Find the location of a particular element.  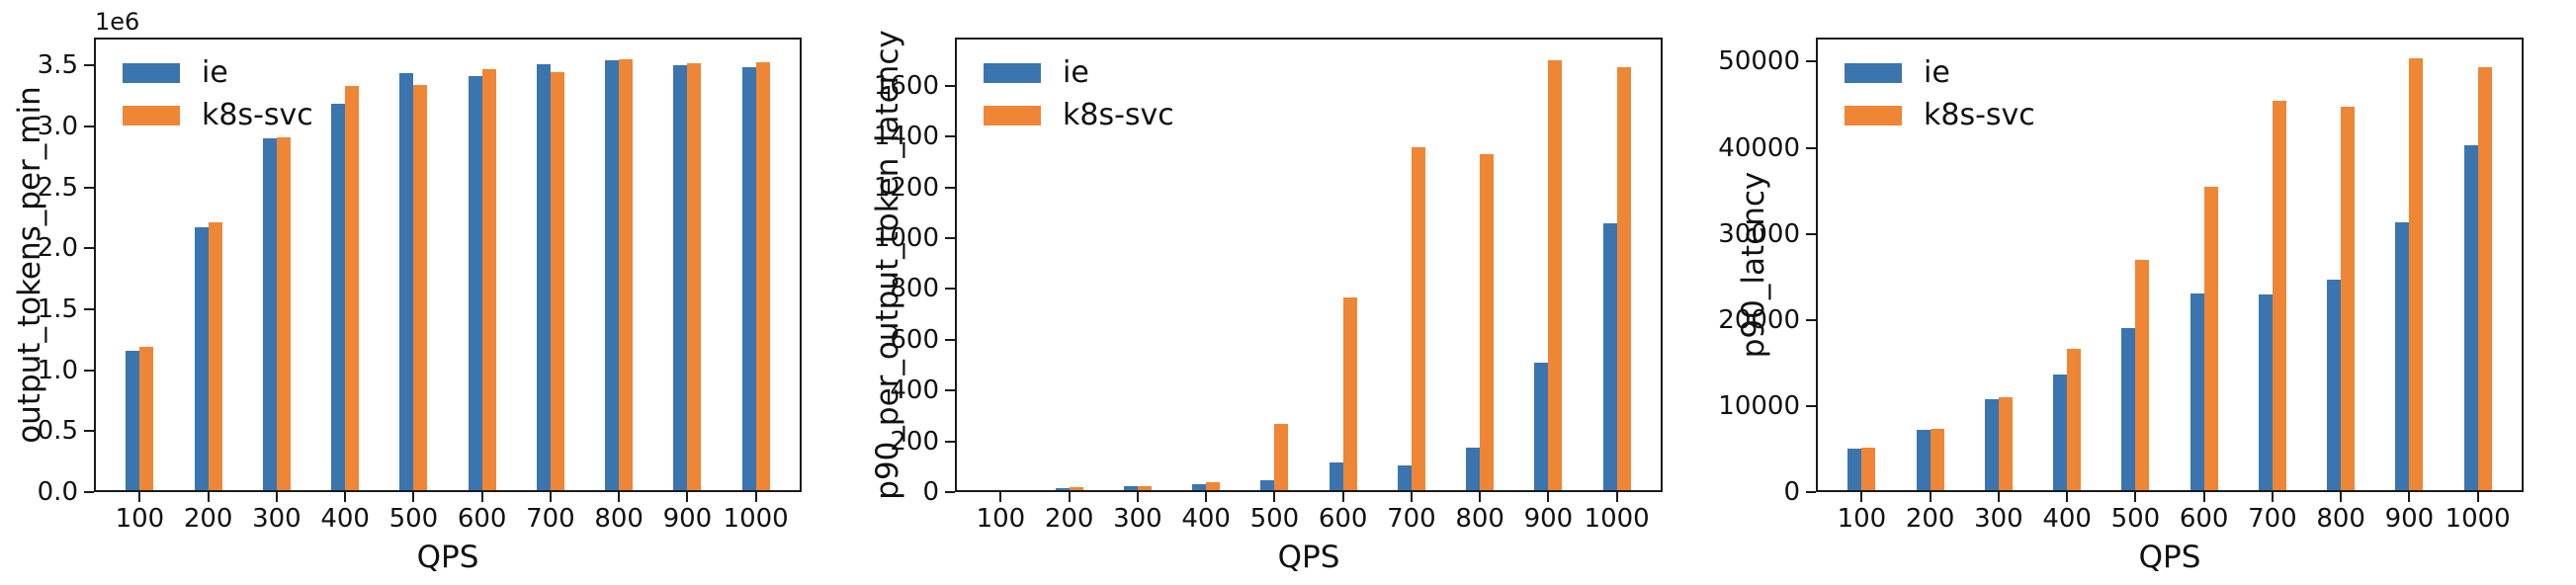

x-tick-label: 1000 is located at coordinates (1617, 519).